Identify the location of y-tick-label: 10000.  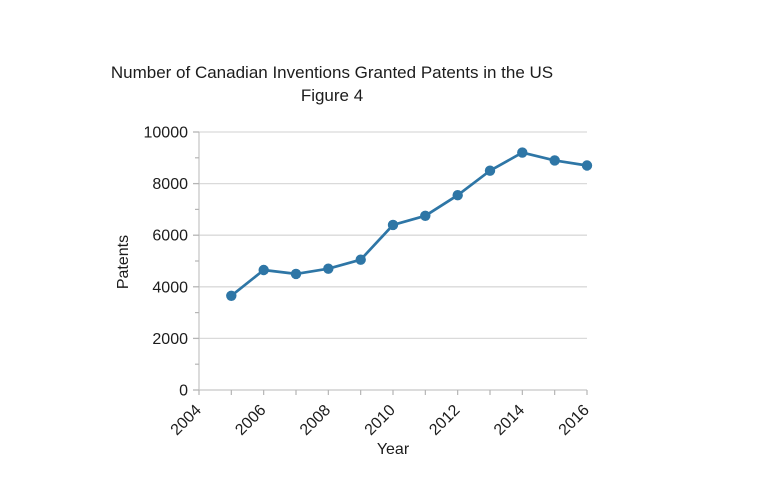
(166, 133).